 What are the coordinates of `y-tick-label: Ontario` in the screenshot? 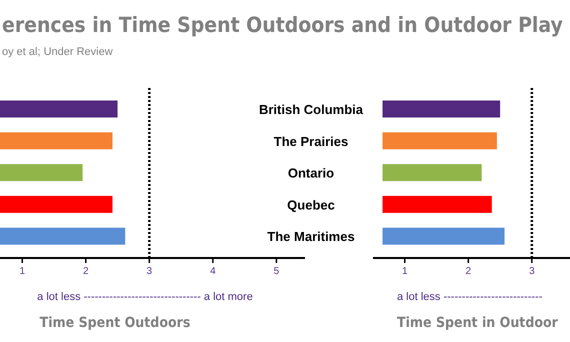 It's located at (311, 173).